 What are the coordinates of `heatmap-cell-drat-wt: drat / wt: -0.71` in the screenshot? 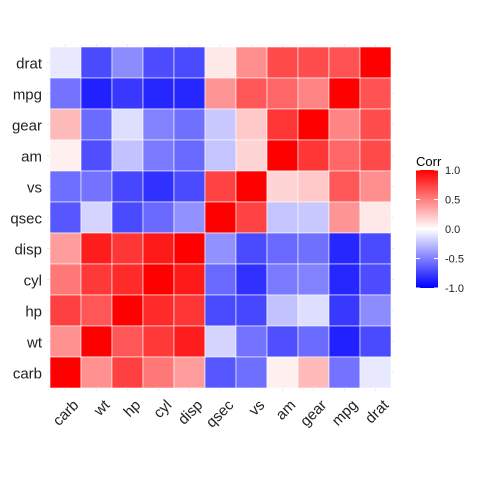 It's located at (375, 341).